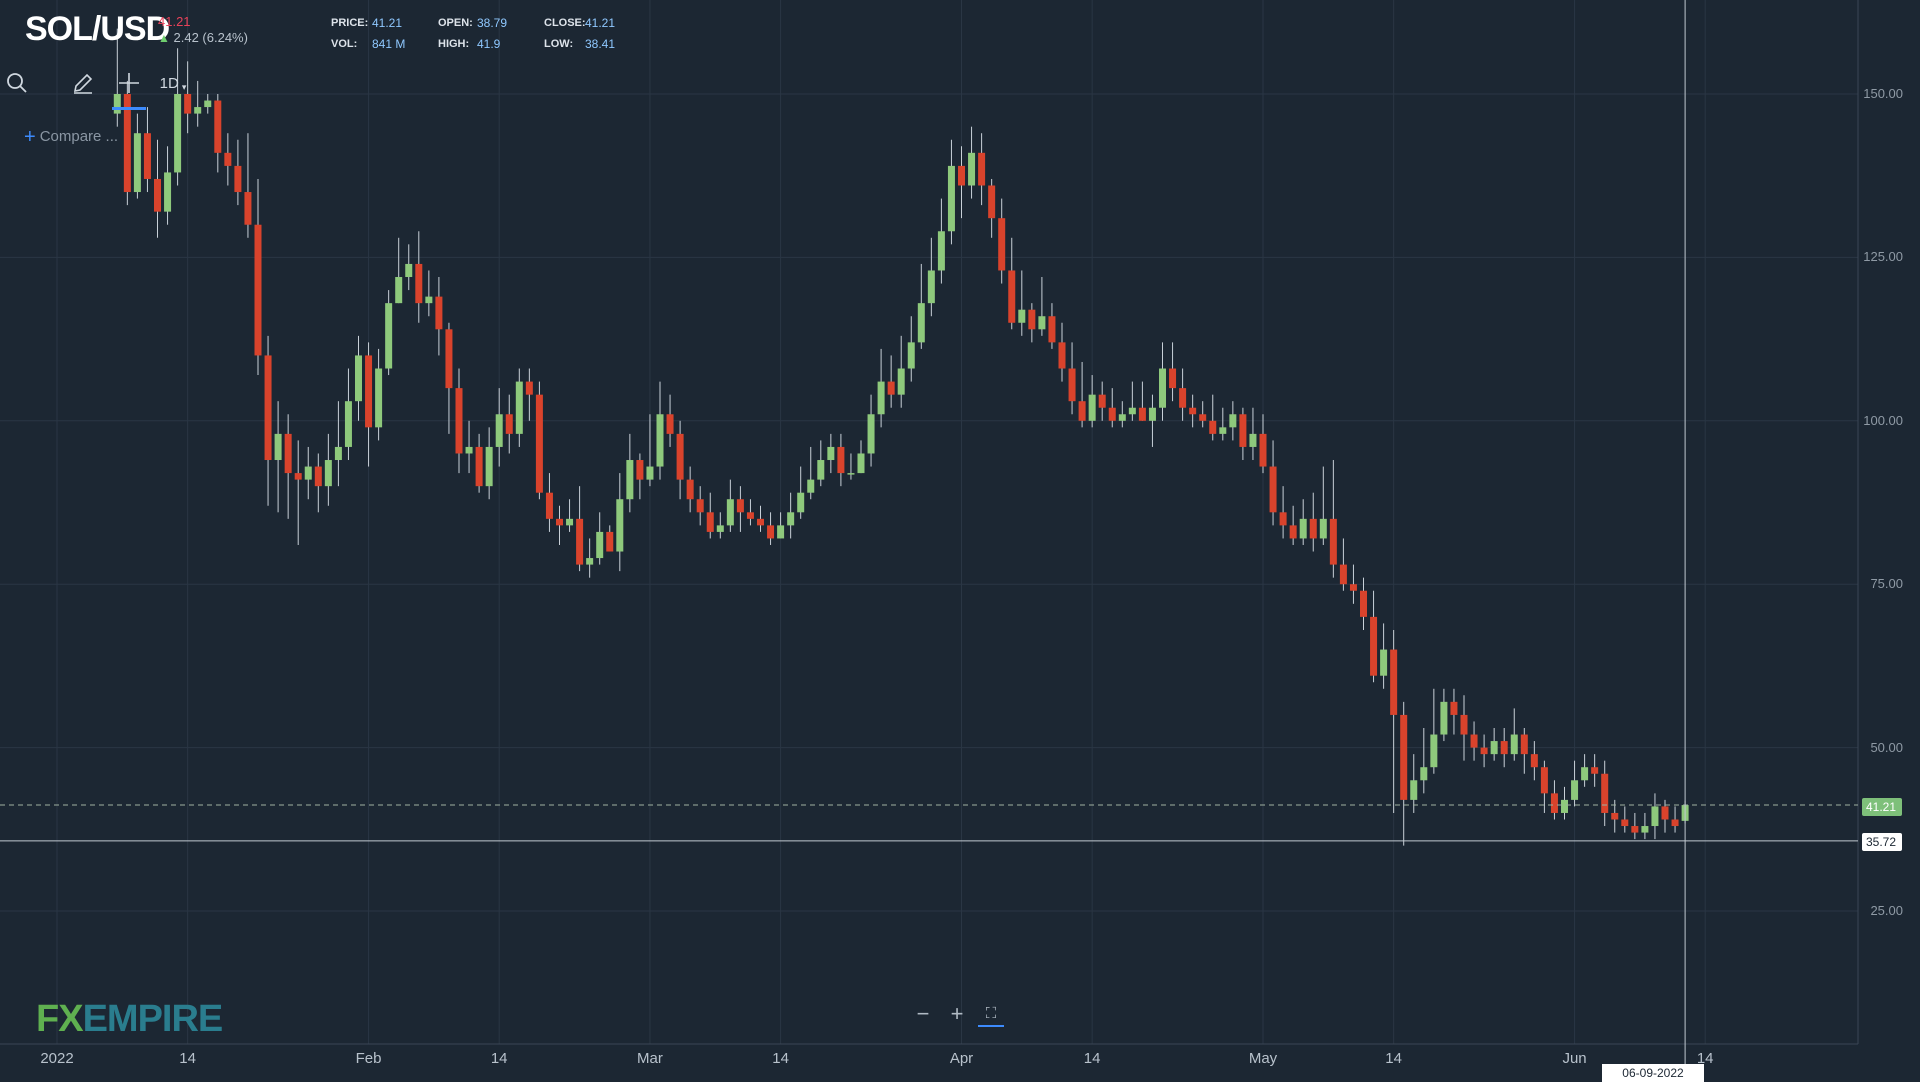 The width and height of the screenshot is (1920, 1082). Describe the element at coordinates (600, 44) in the screenshot. I see `low-value: 38.41` at that location.